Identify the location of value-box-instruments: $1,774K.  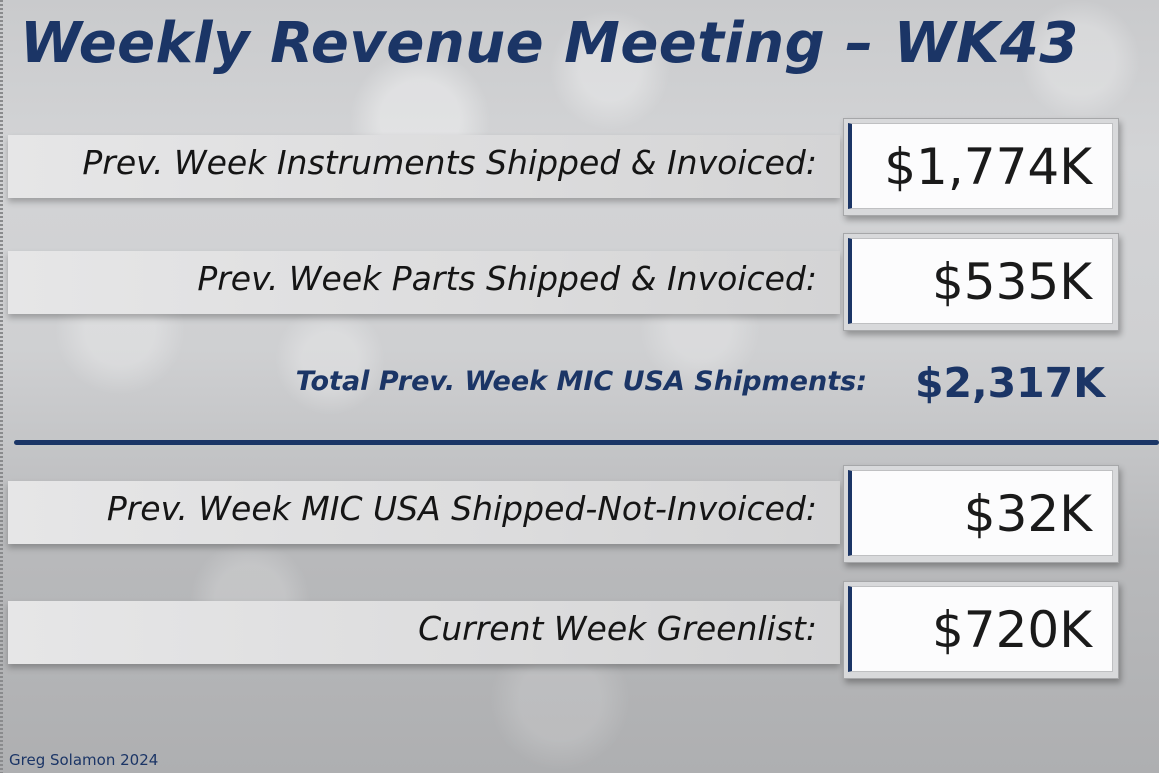
(981, 167).